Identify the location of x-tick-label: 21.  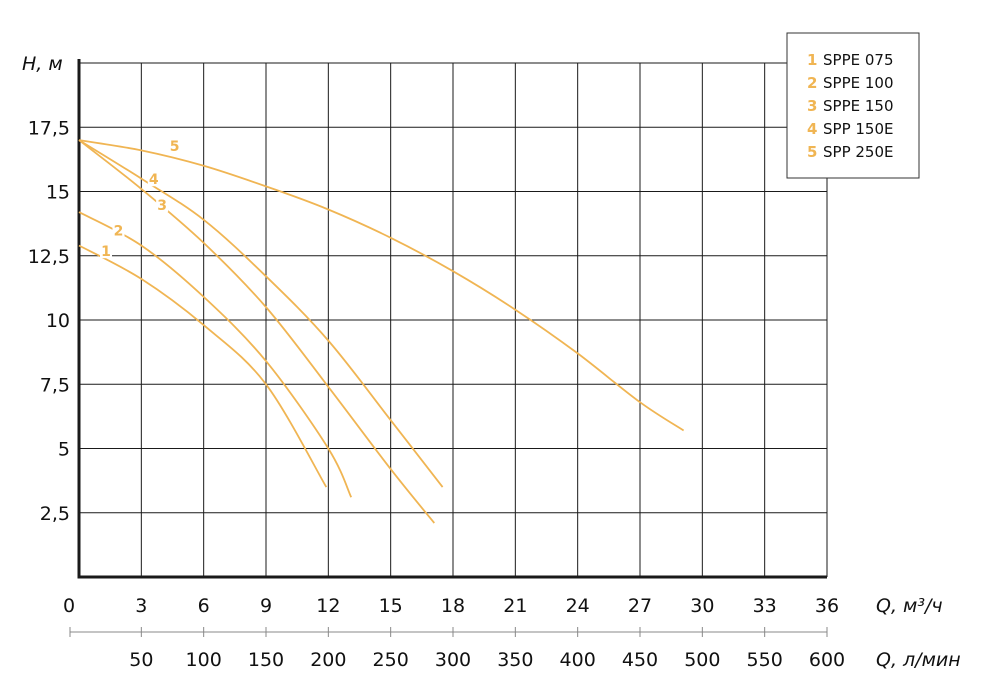
(515, 606).